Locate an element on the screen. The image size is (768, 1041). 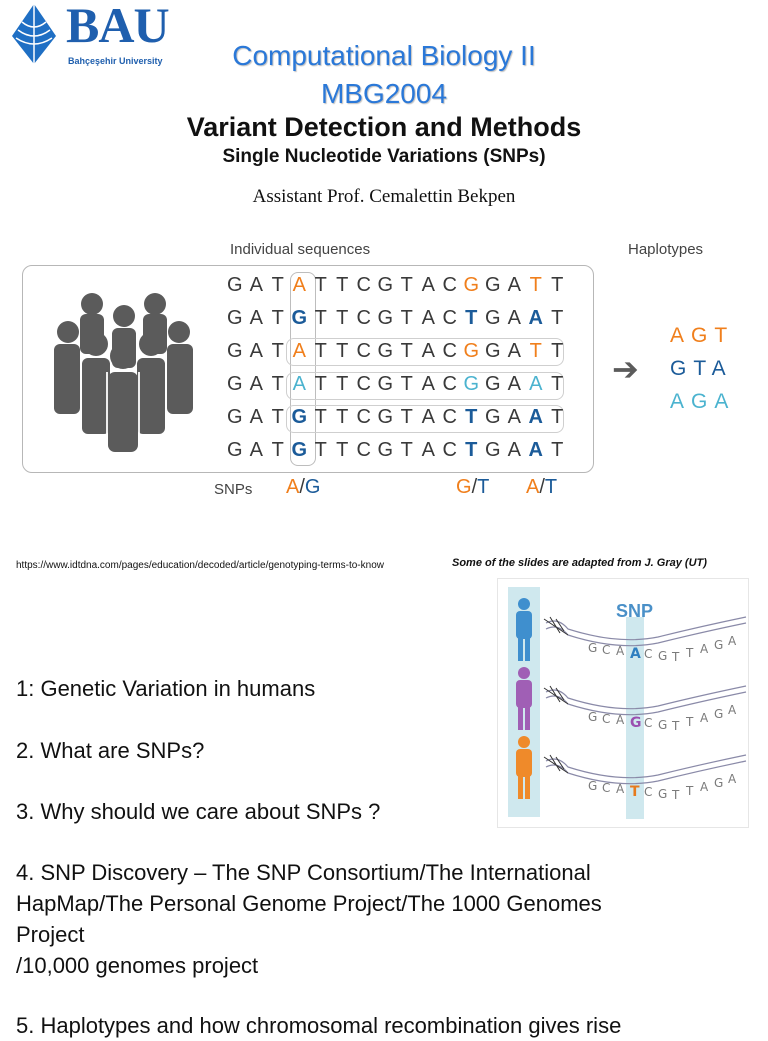
logo-university: Bahçeşehir University is located at coordinates (115, 61).